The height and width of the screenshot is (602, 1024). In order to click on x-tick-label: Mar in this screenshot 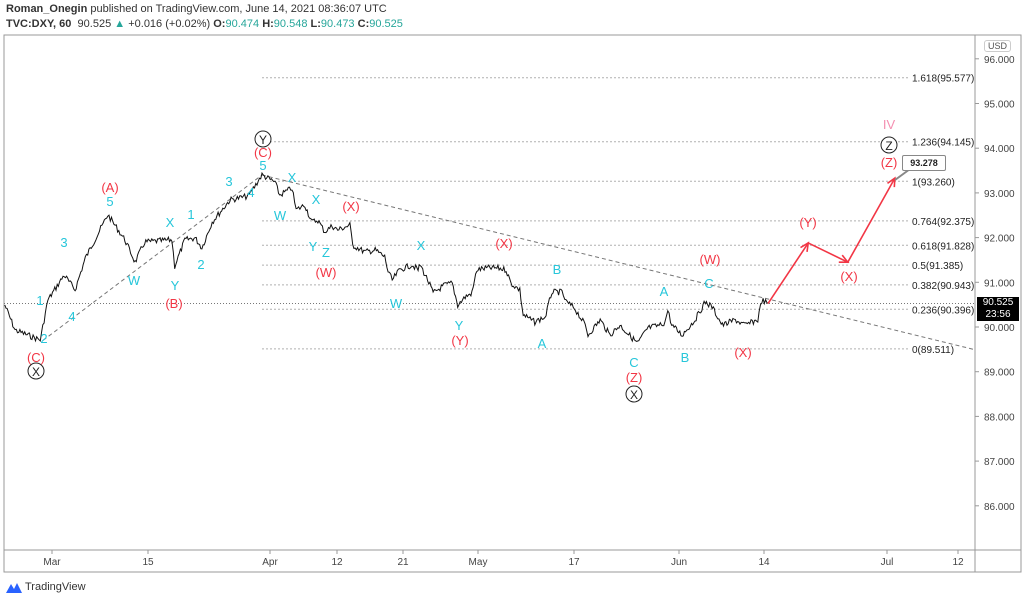, I will do `click(52, 562)`.